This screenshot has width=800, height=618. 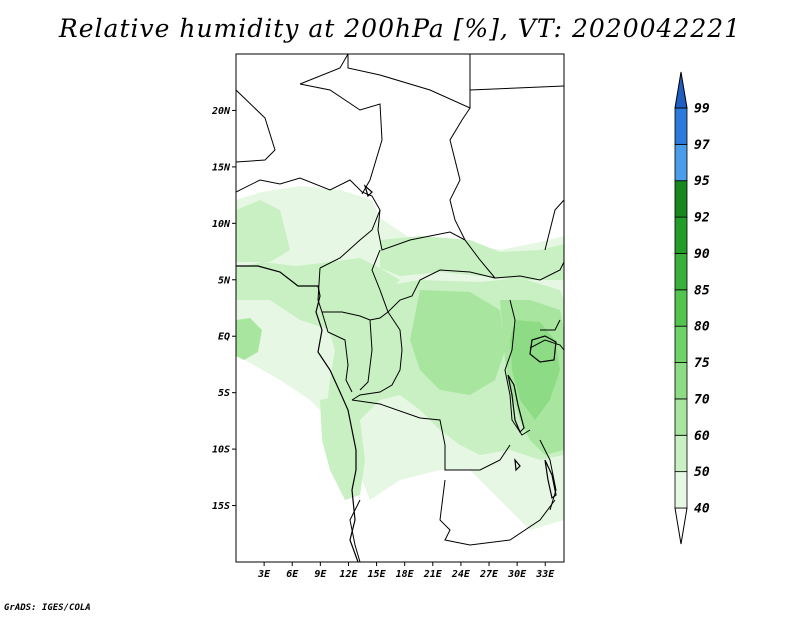 I want to click on lon-tick-label: 21E, so click(x=433, y=574).